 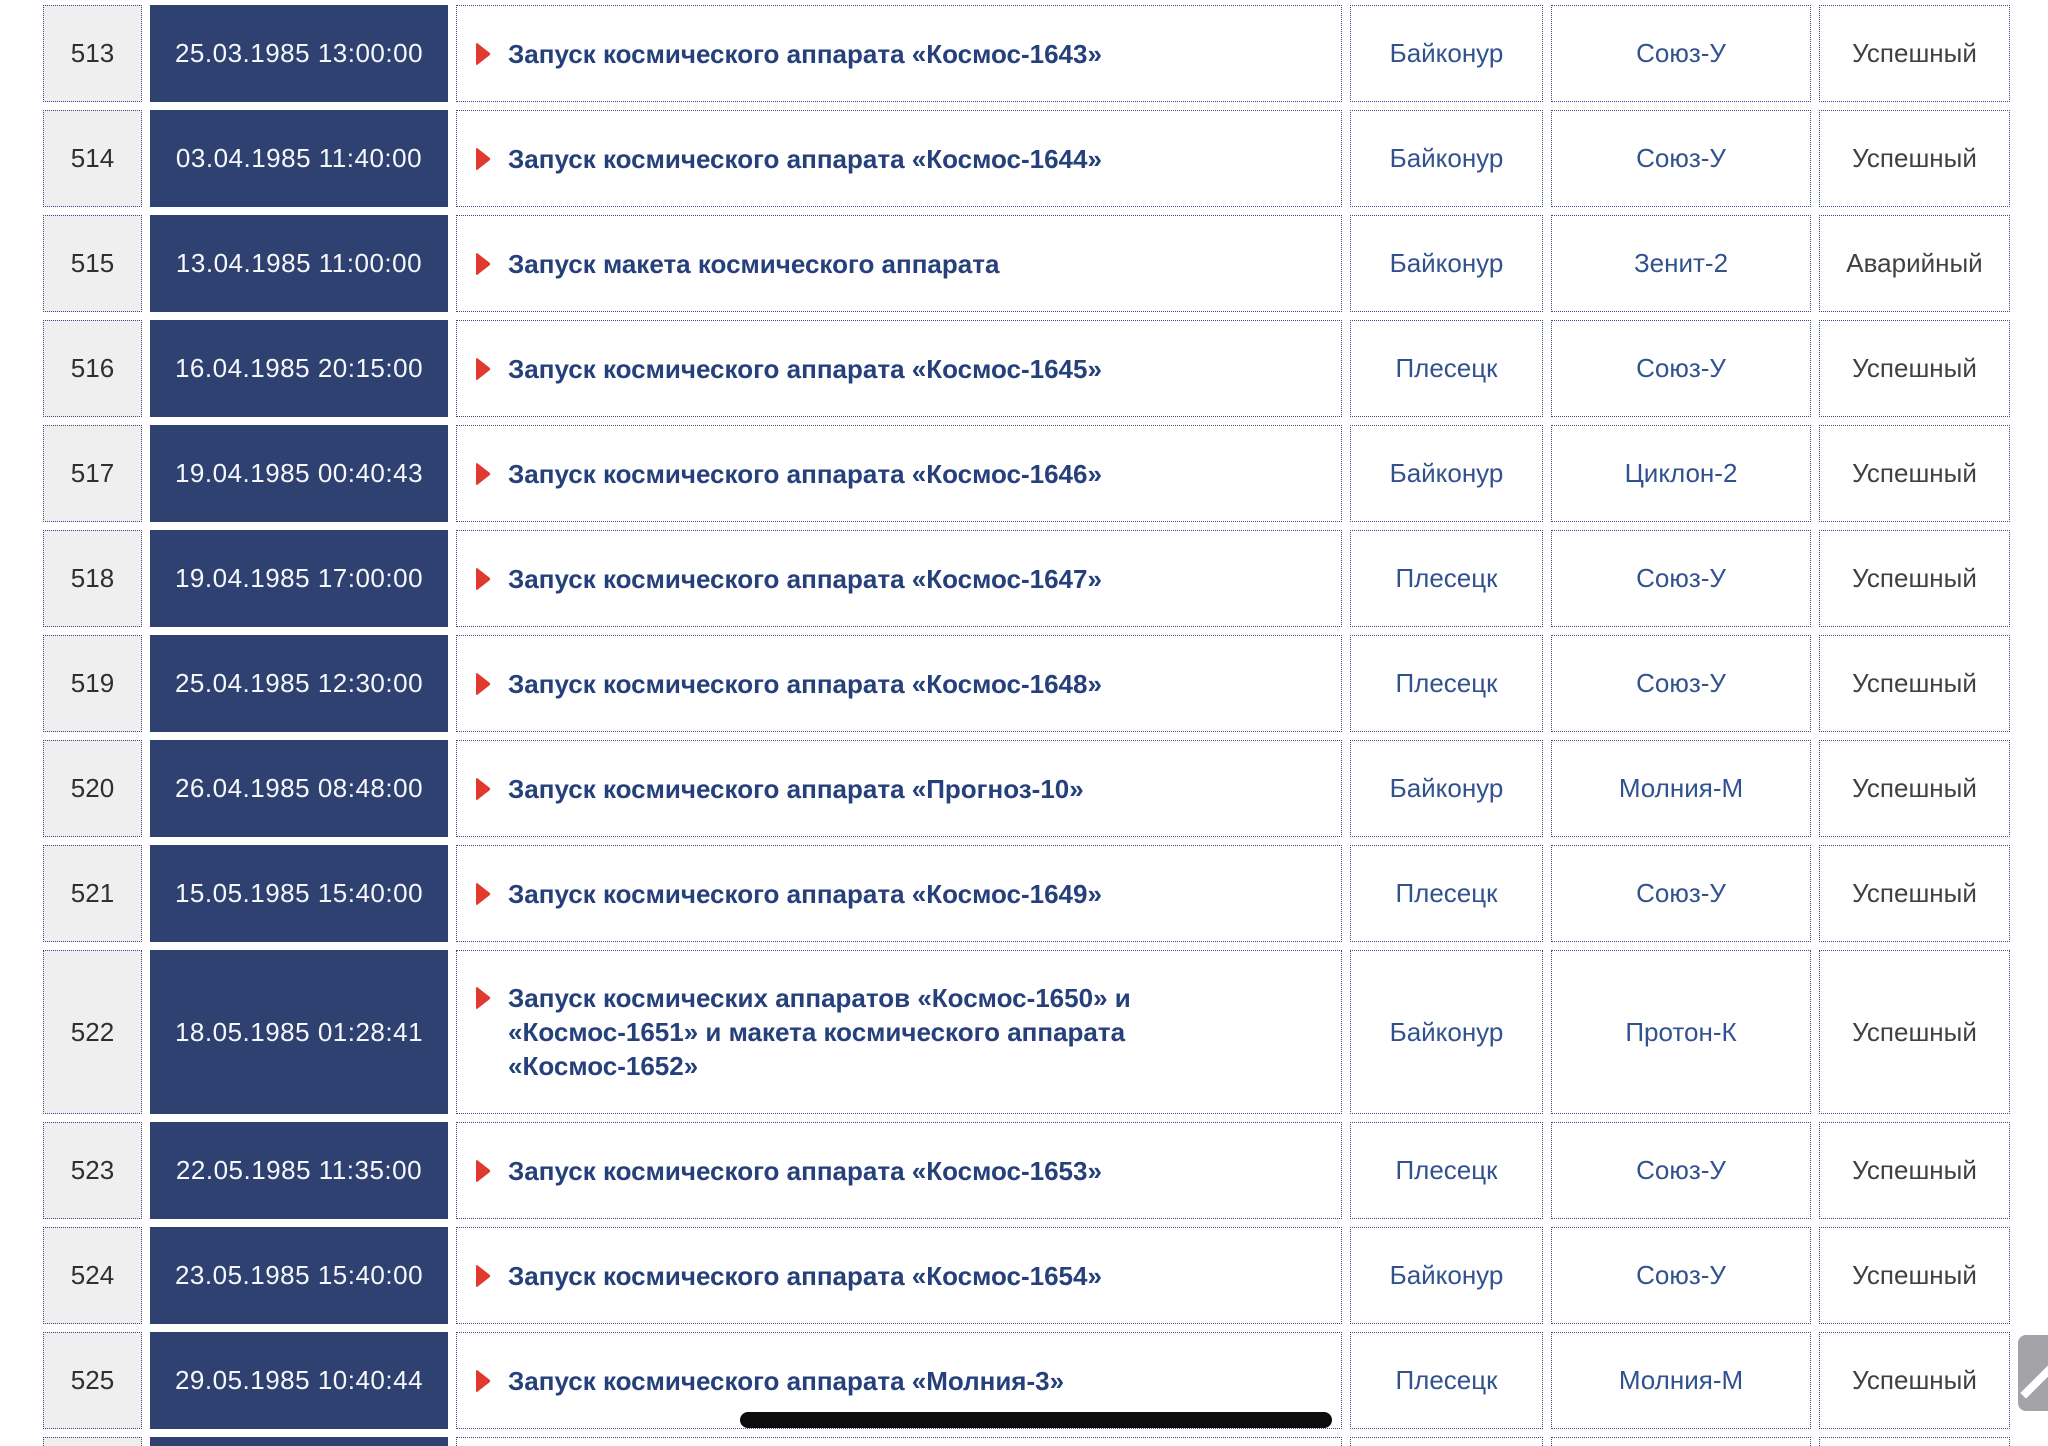 What do you see at coordinates (92, 578) in the screenshot?
I see `row-id: 518` at bounding box center [92, 578].